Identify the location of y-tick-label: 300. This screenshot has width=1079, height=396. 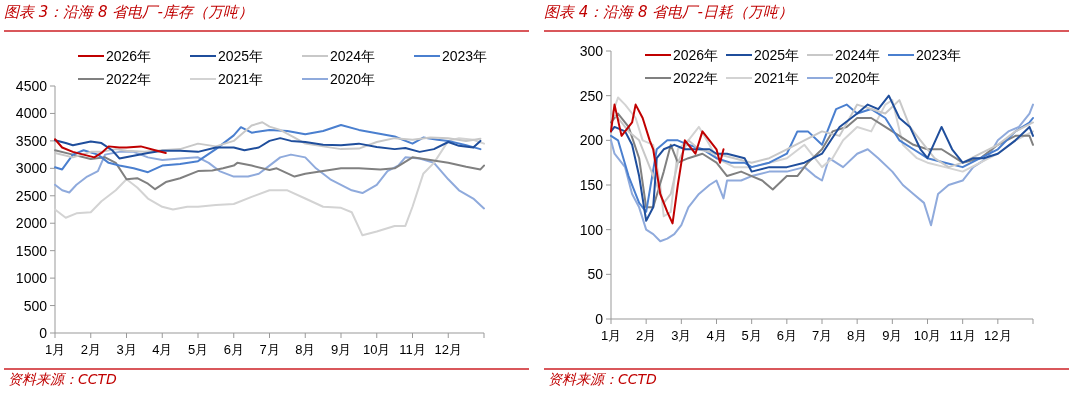
(591, 51).